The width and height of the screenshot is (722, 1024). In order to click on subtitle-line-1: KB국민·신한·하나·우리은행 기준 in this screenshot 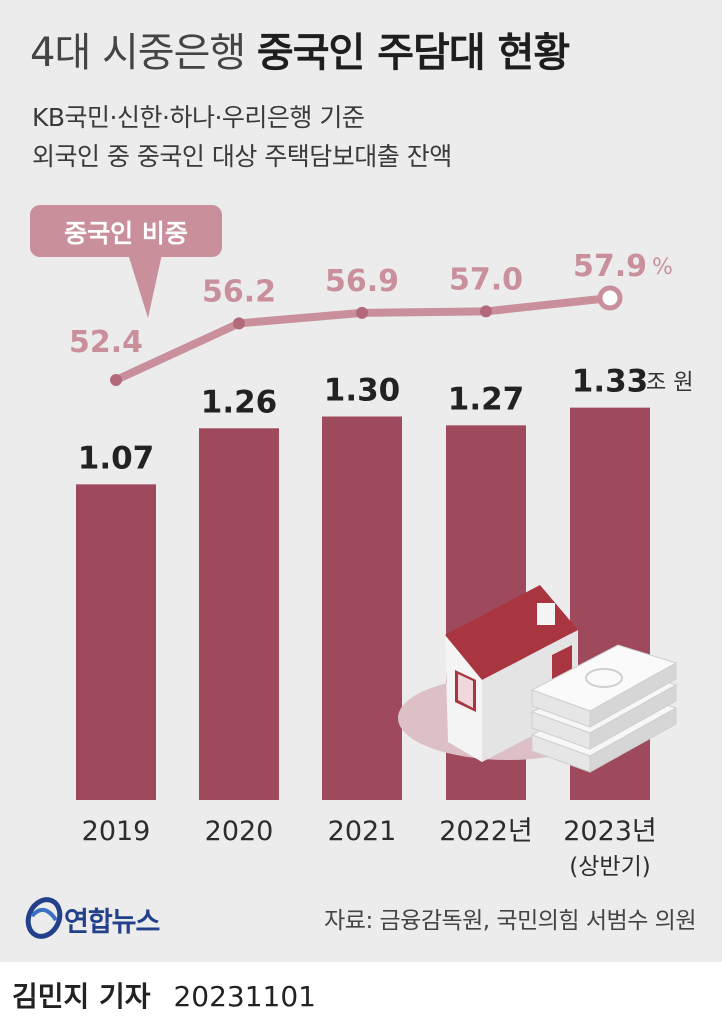, I will do `click(198, 117)`.